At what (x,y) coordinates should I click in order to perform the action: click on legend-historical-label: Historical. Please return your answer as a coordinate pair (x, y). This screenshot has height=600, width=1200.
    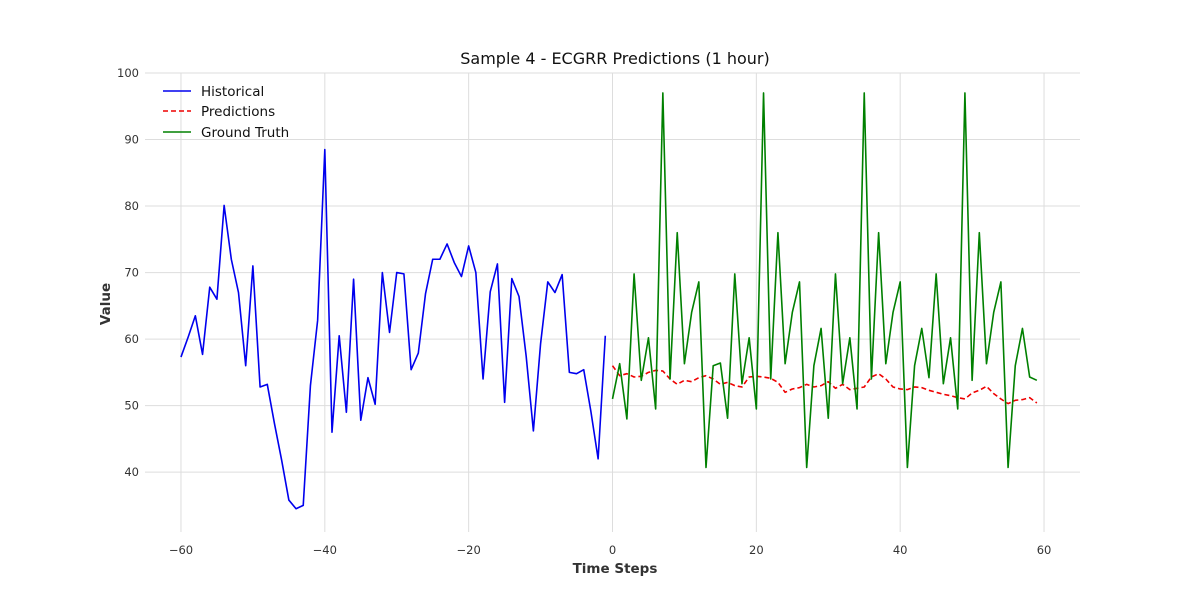
    Looking at the image, I should click on (232, 92).